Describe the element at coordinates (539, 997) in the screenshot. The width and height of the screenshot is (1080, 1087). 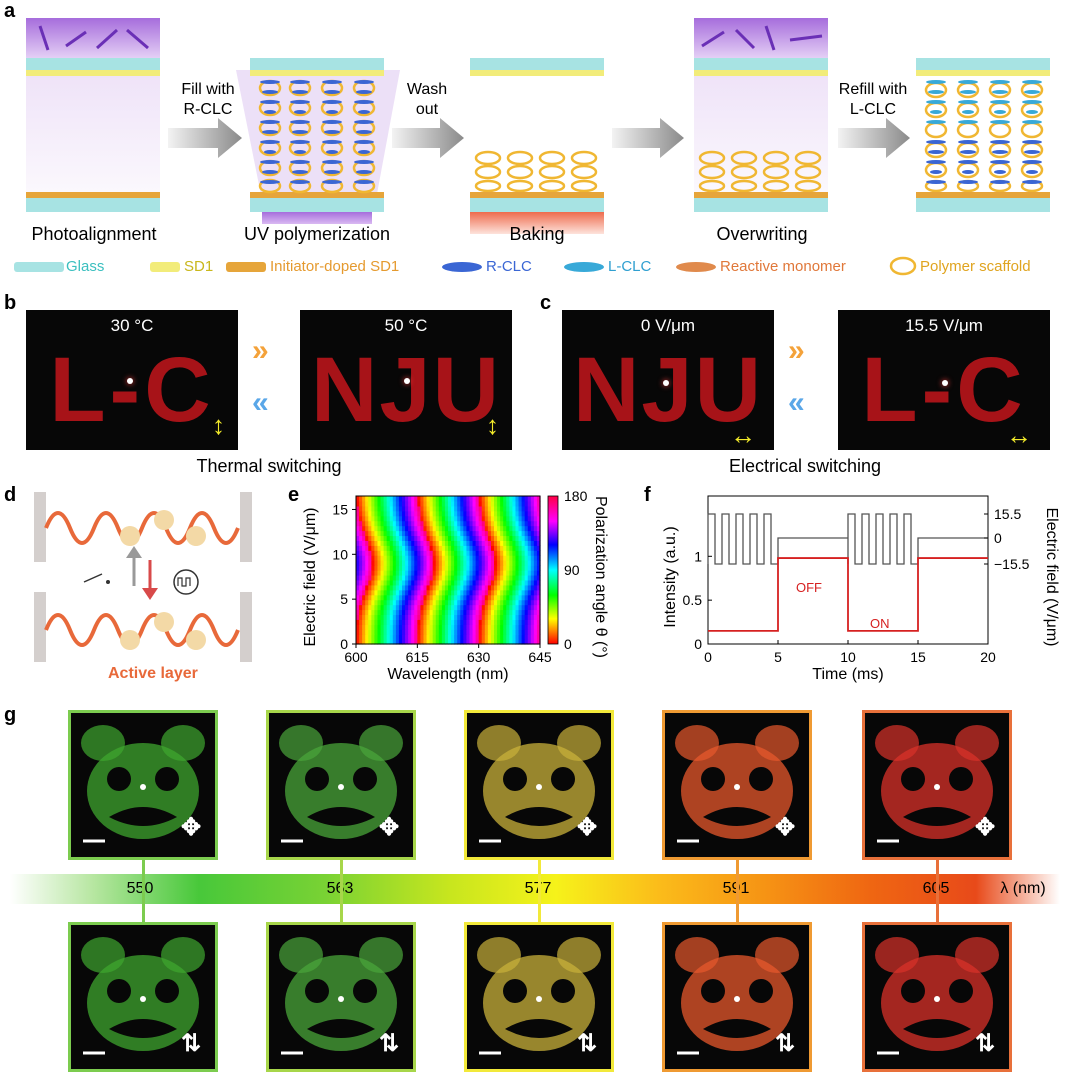
I see `hologram-frame: ⇅` at that location.